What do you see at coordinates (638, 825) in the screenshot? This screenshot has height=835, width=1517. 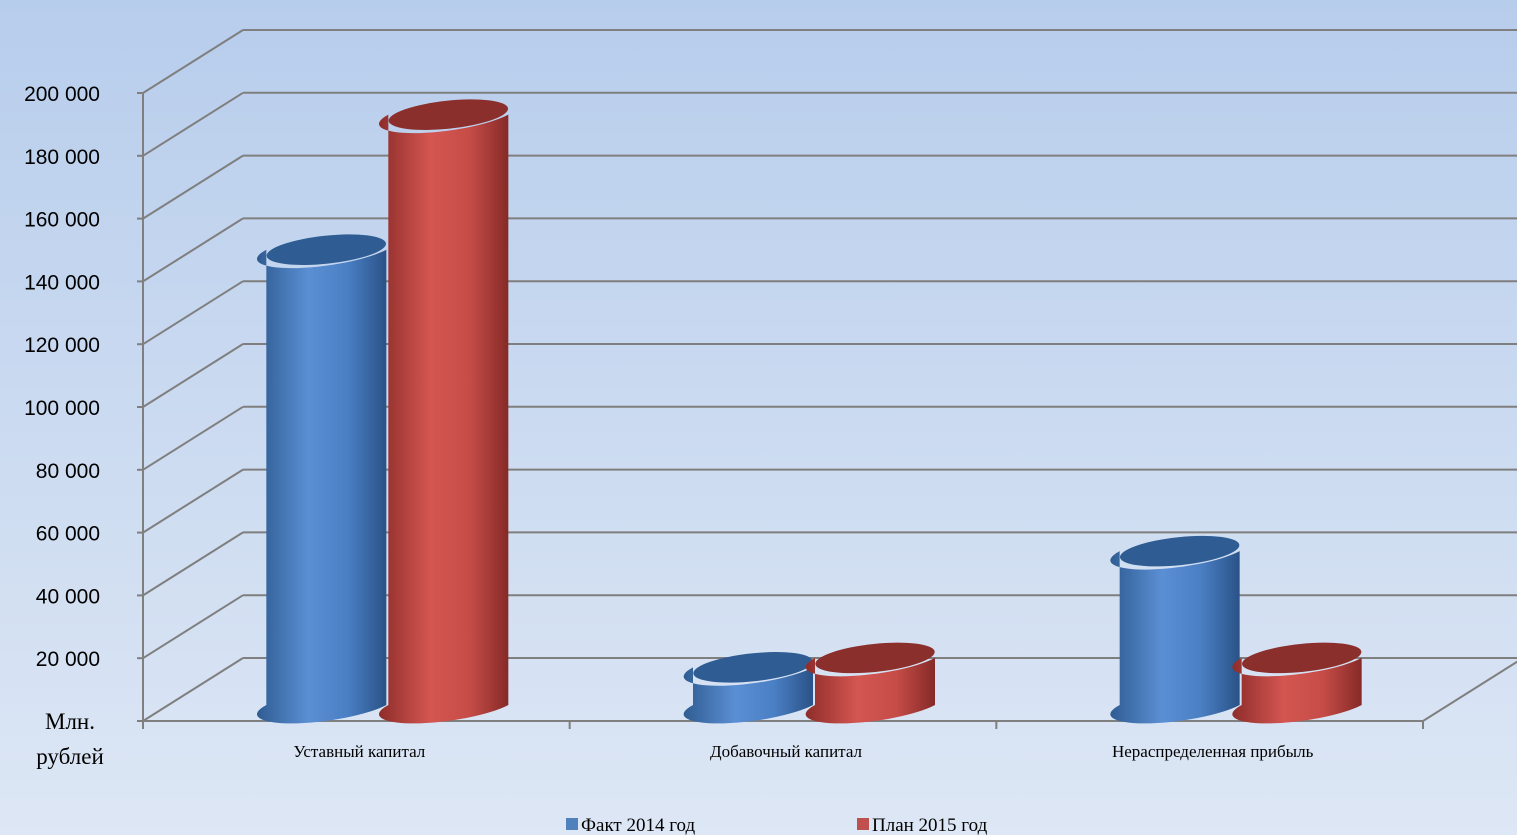 I see `legend-label-fact-2014: Факт 2014 год` at bounding box center [638, 825].